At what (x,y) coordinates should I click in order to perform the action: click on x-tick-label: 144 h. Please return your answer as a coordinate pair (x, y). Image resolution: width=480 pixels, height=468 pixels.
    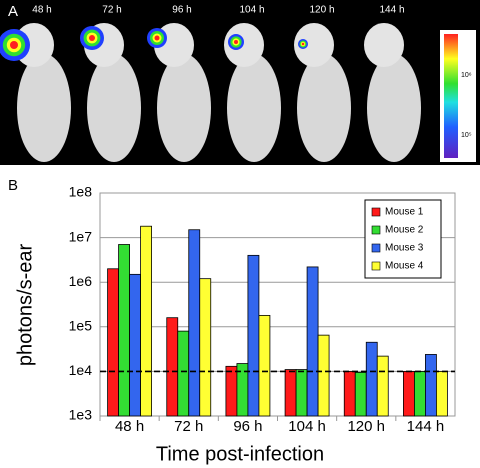
    Looking at the image, I should click on (426, 426).